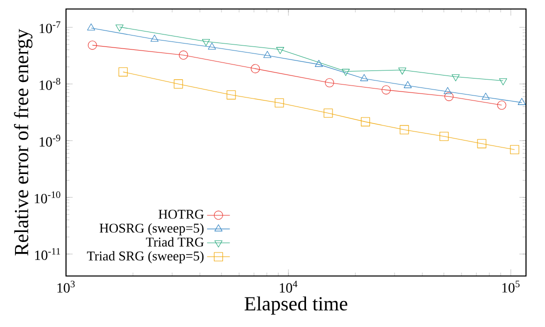  I want to click on x-tick-label: 10$^{4}$, so click(289, 286).